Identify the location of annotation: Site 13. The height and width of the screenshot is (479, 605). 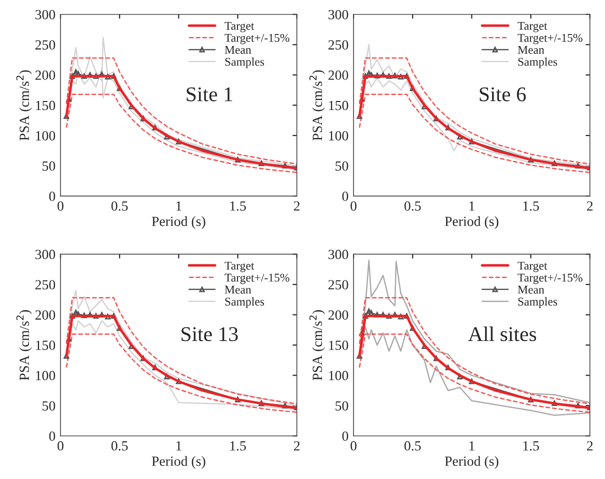
(210, 334).